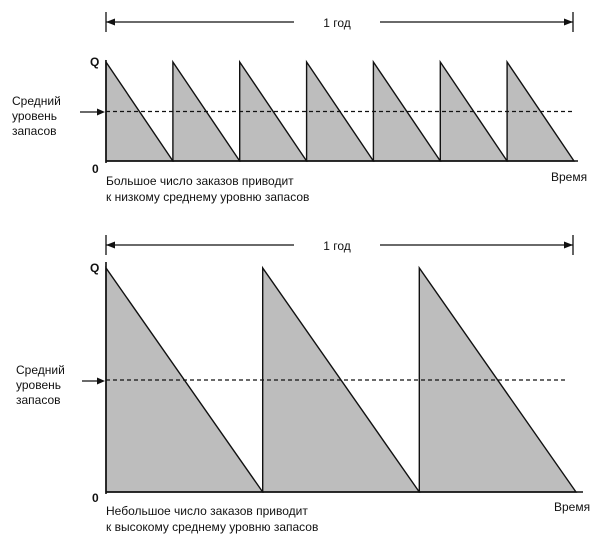 This screenshot has height=538, width=596. What do you see at coordinates (207, 511) in the screenshot?
I see `caption-line-1: Небольшое число заказов приводит` at bounding box center [207, 511].